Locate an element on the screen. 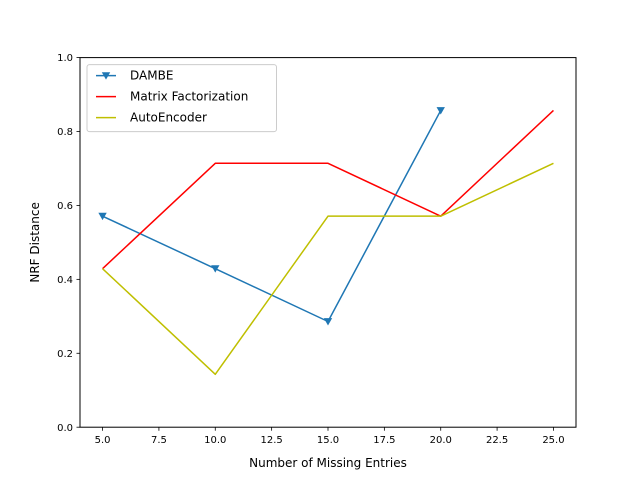 The height and width of the screenshot is (484, 640). y-tick-label: 0.4 is located at coordinates (65, 280).